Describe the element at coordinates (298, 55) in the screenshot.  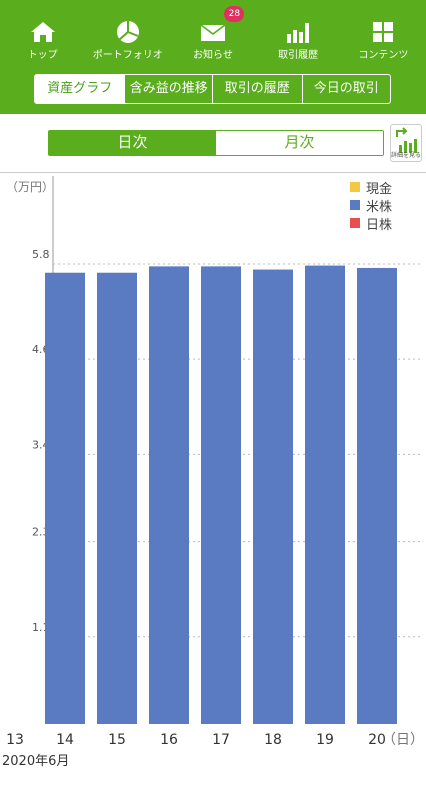
I see `nav-label: 取引履歴` at that location.